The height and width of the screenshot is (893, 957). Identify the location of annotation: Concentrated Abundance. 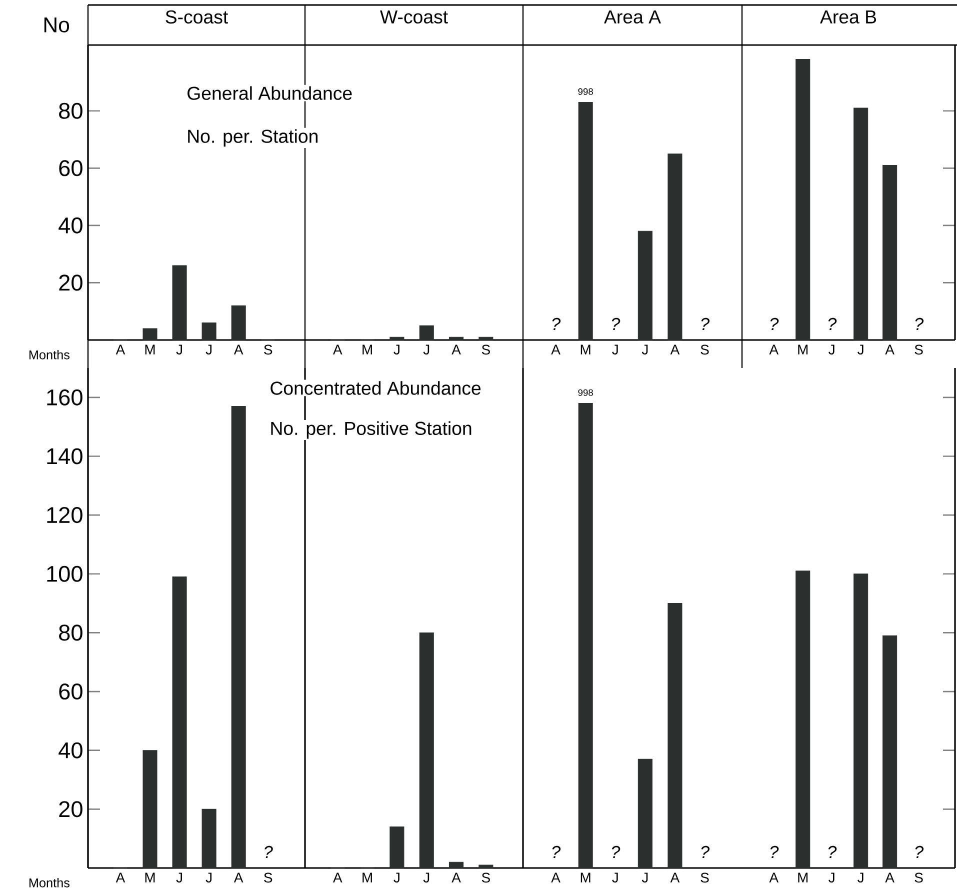
(375, 388).